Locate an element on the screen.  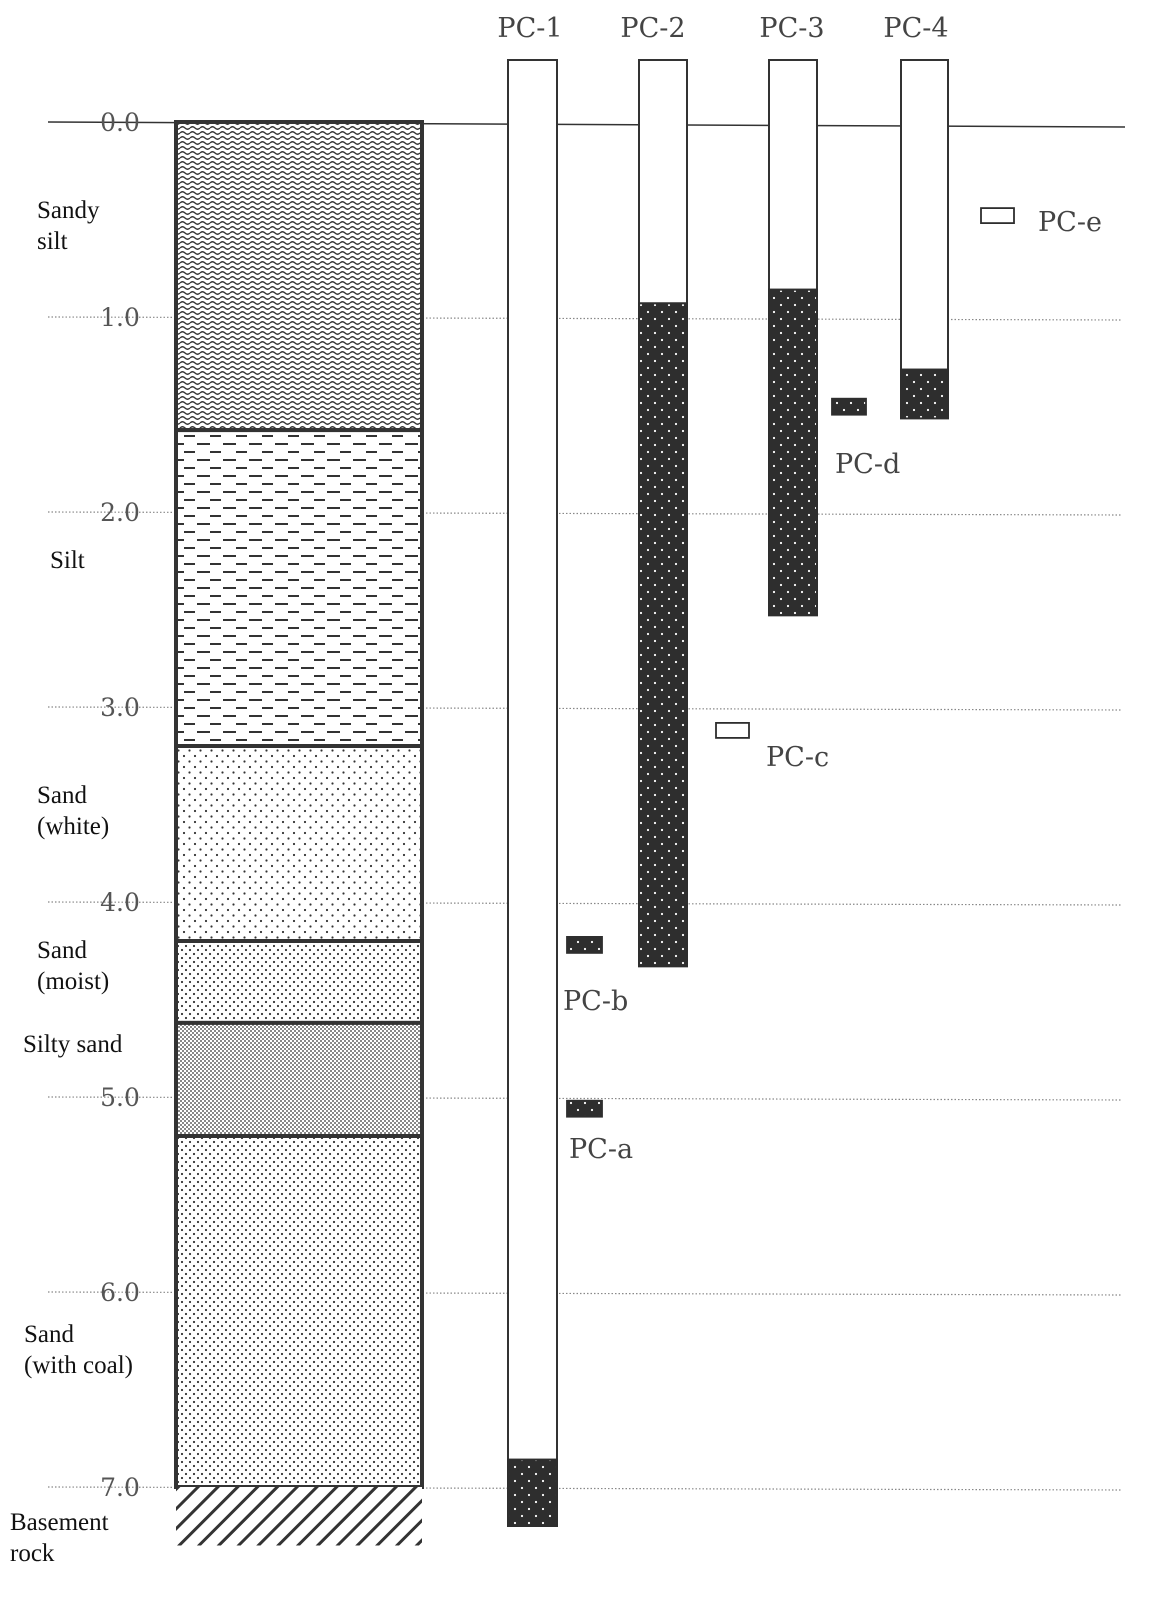
pc-b-sample-marker is located at coordinates (584, 945).